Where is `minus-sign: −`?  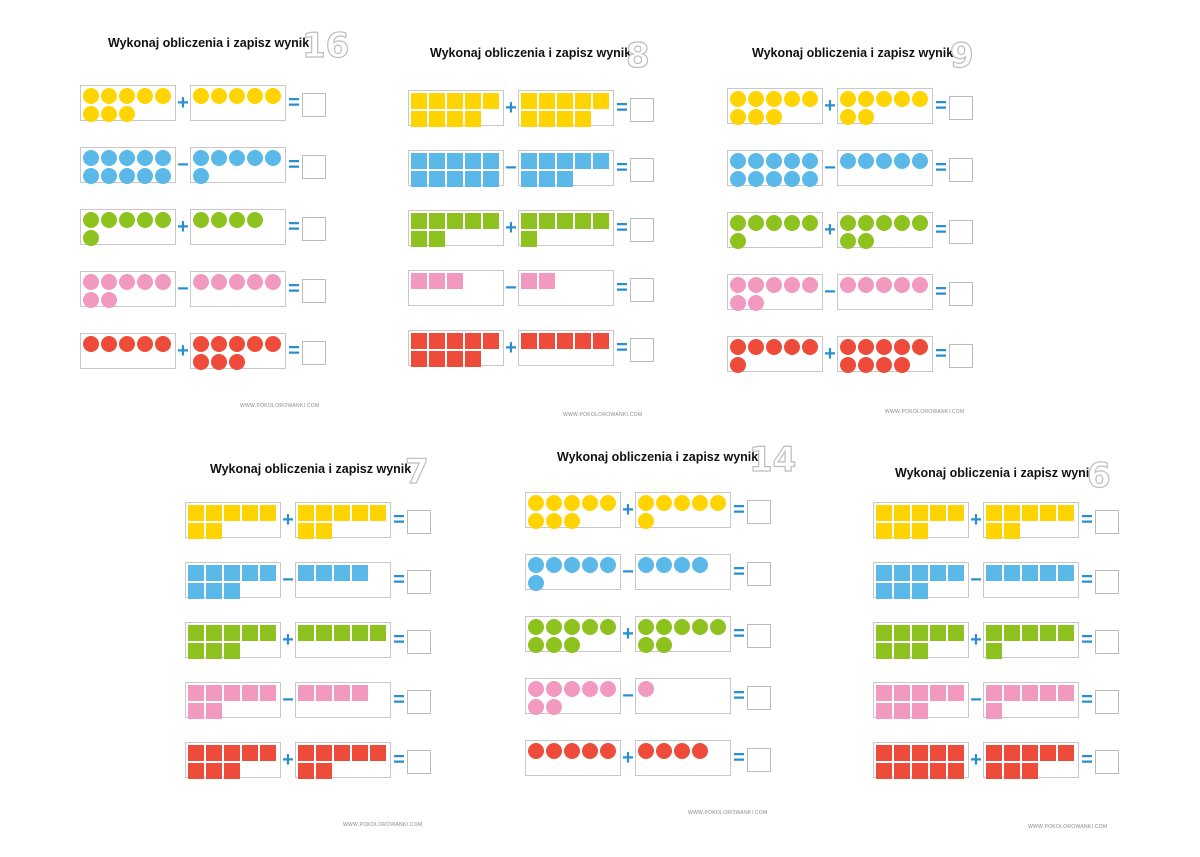 minus-sign: − is located at coordinates (288, 580).